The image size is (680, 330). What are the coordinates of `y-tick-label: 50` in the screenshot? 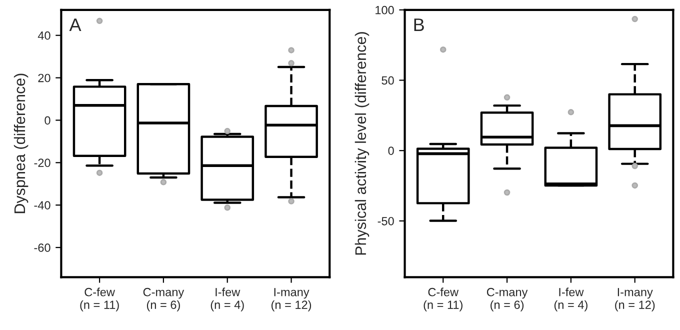 It's located at (388, 80).